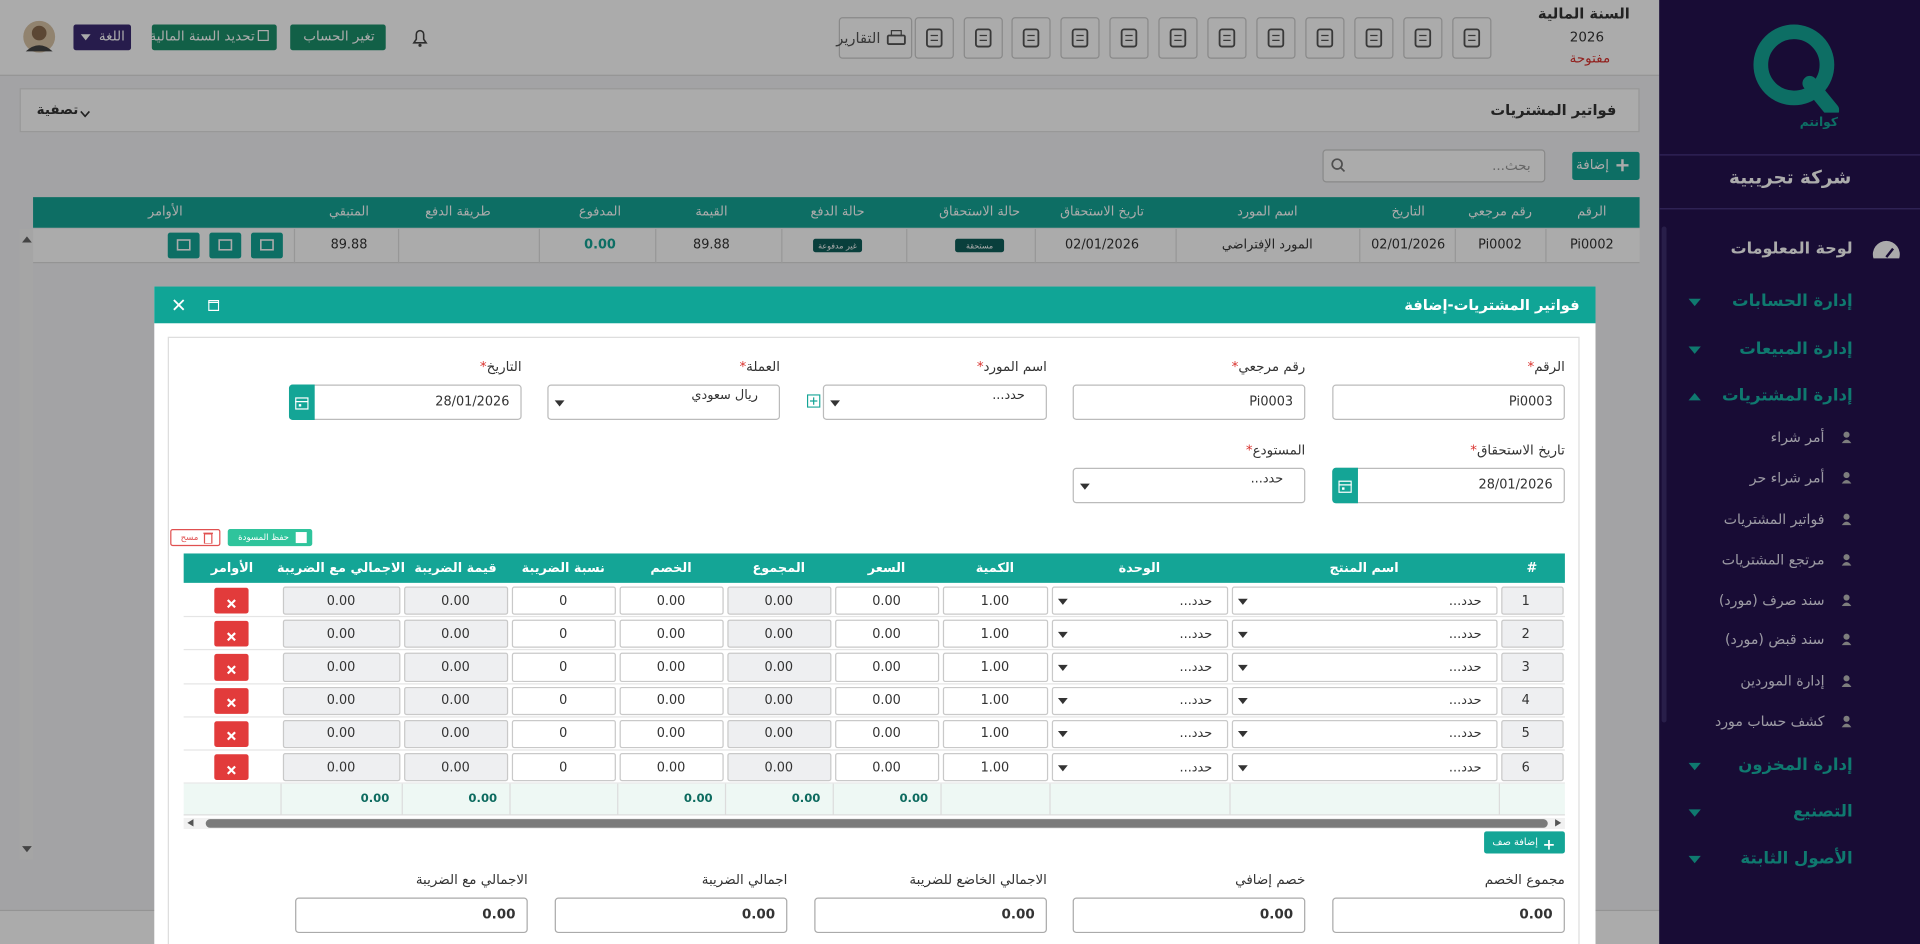 This screenshot has height=944, width=1920. Describe the element at coordinates (876, 823) in the screenshot. I see `horizontal-scroll-thumb` at that location.